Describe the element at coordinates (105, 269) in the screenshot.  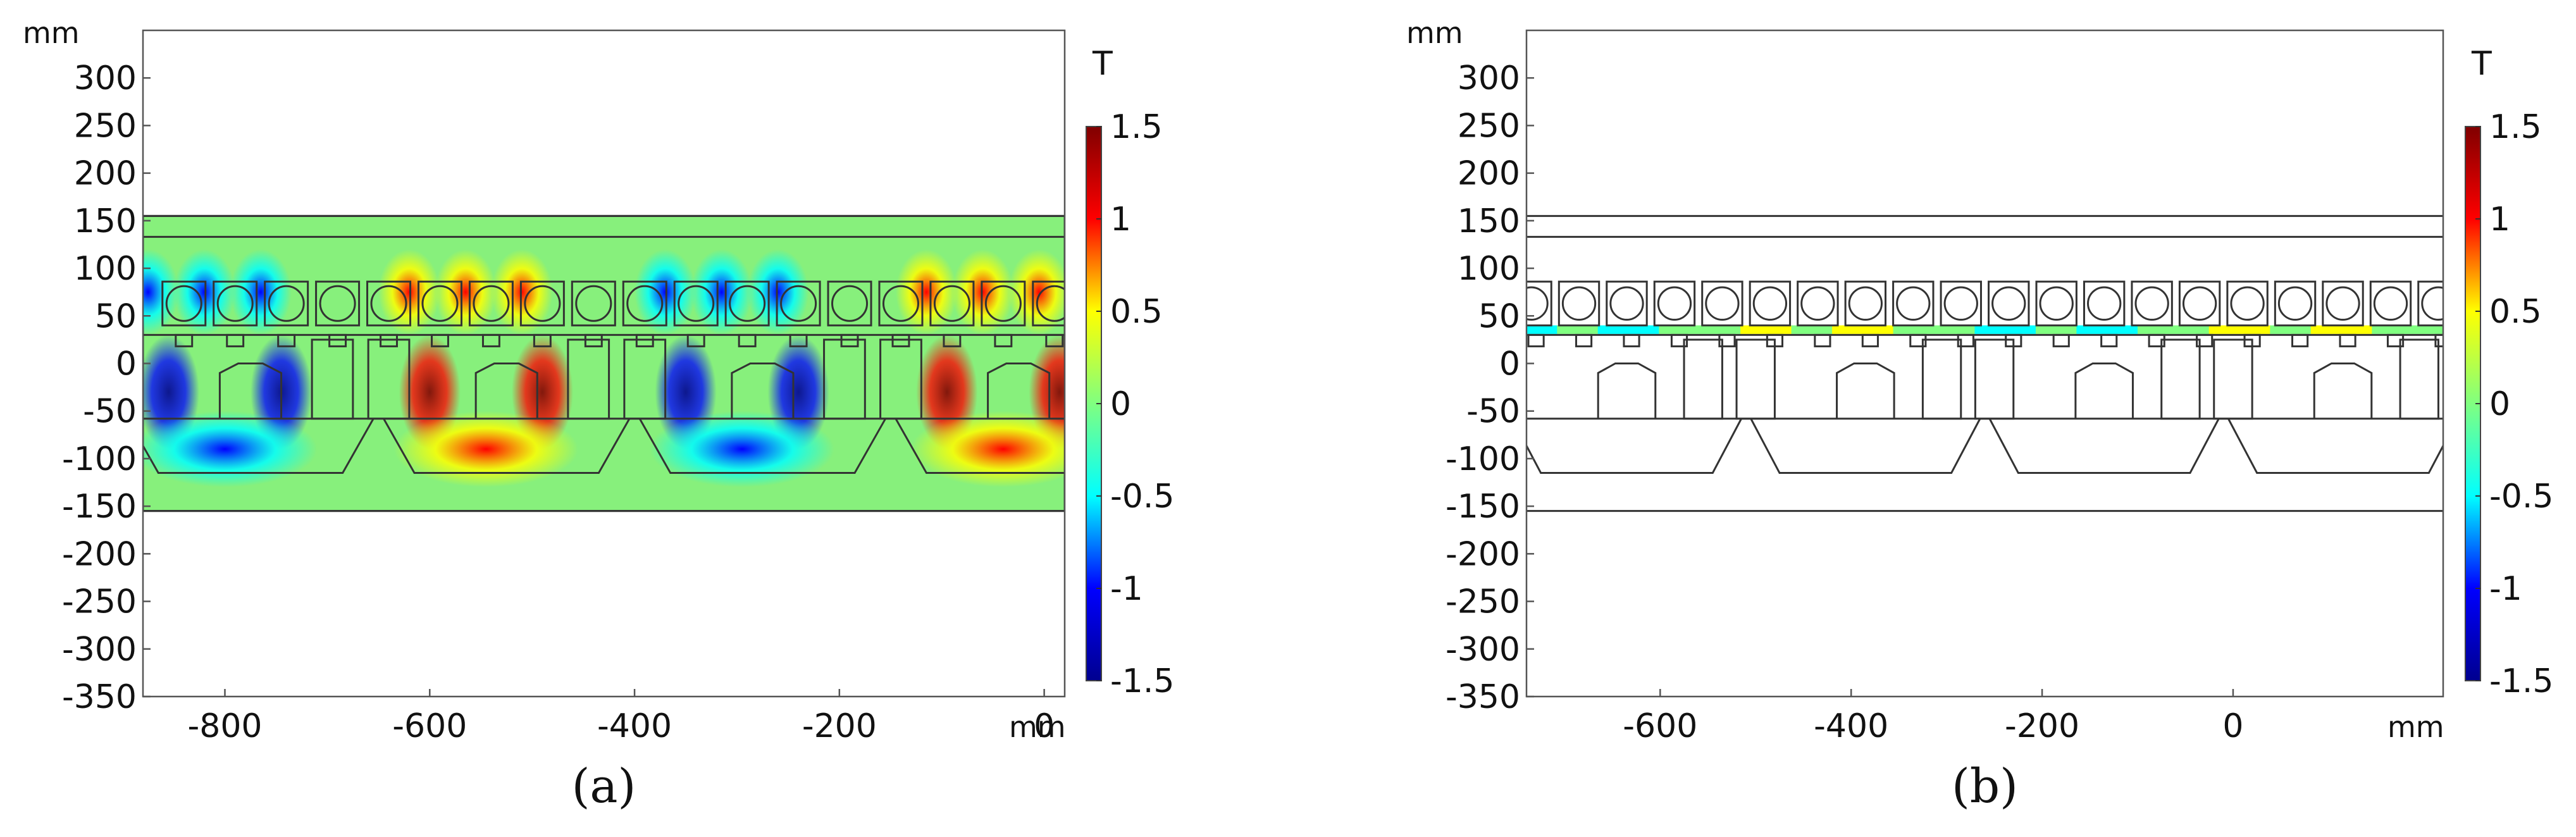
I see `y-tick-label: 100` at that location.